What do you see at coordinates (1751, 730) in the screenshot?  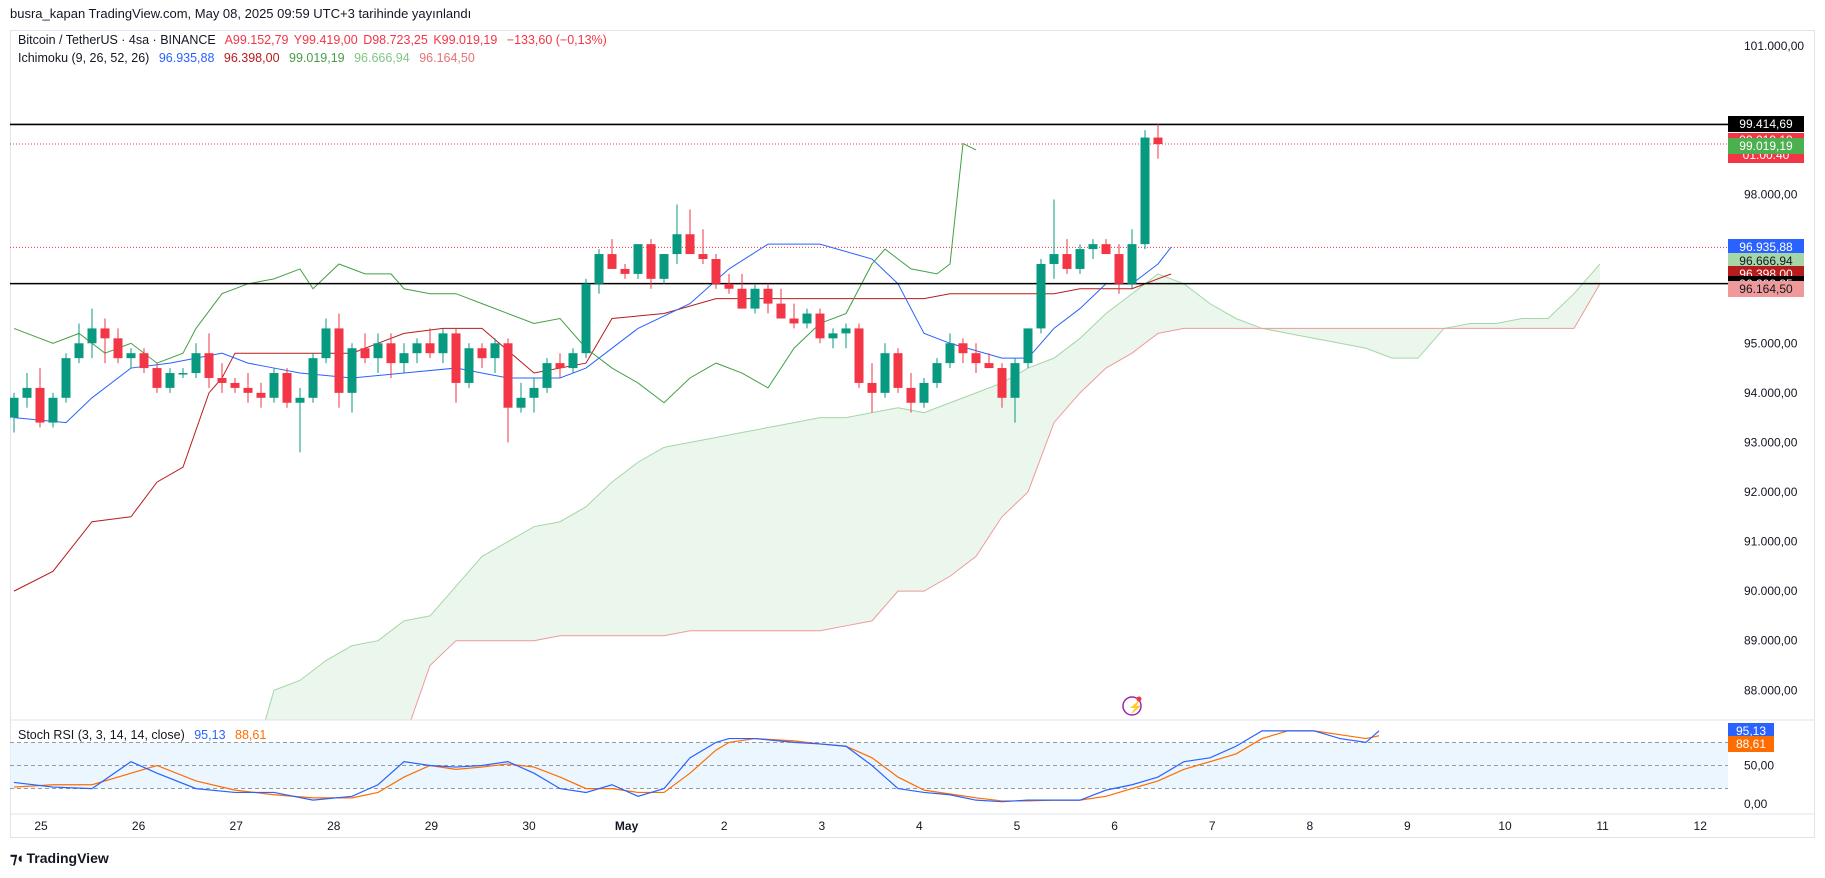 I see `stoch-tag: 95,13` at bounding box center [1751, 730].